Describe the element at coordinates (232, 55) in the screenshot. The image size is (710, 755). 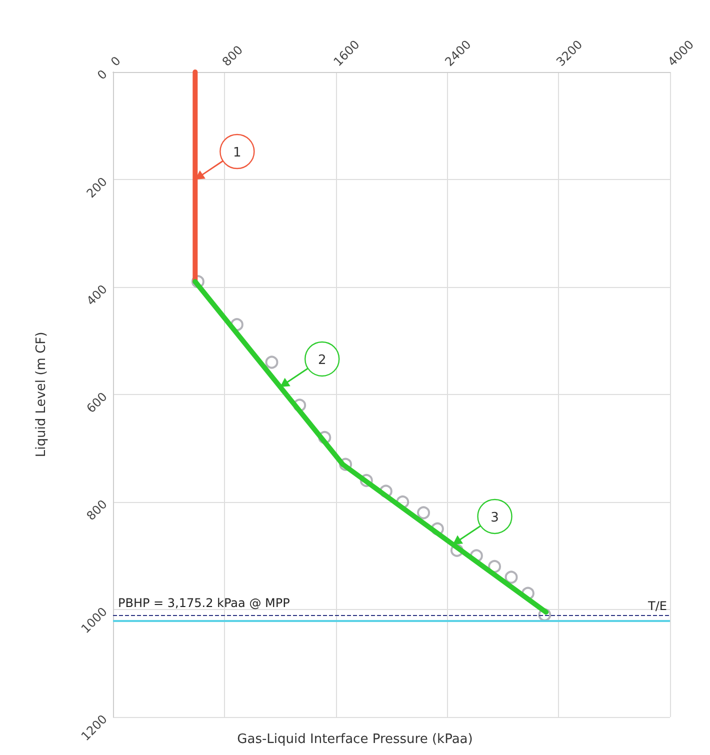
I see `x-tick-label: 800` at that location.